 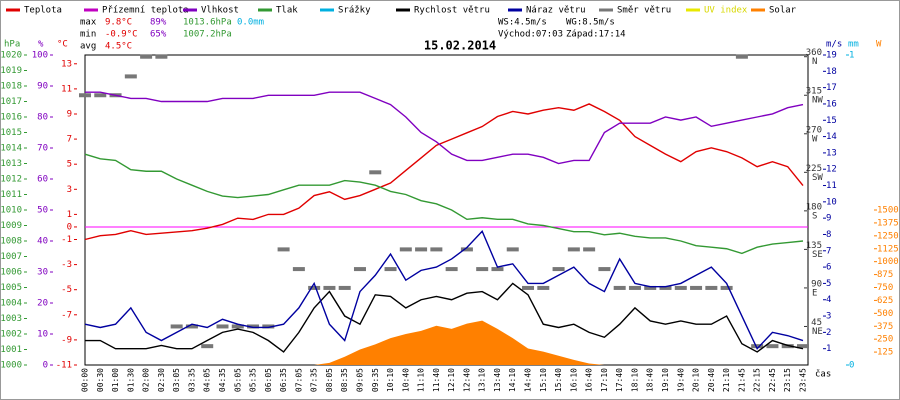 What do you see at coordinates (444, 317) in the screenshot?
I see `series-line` at bounding box center [444, 317].